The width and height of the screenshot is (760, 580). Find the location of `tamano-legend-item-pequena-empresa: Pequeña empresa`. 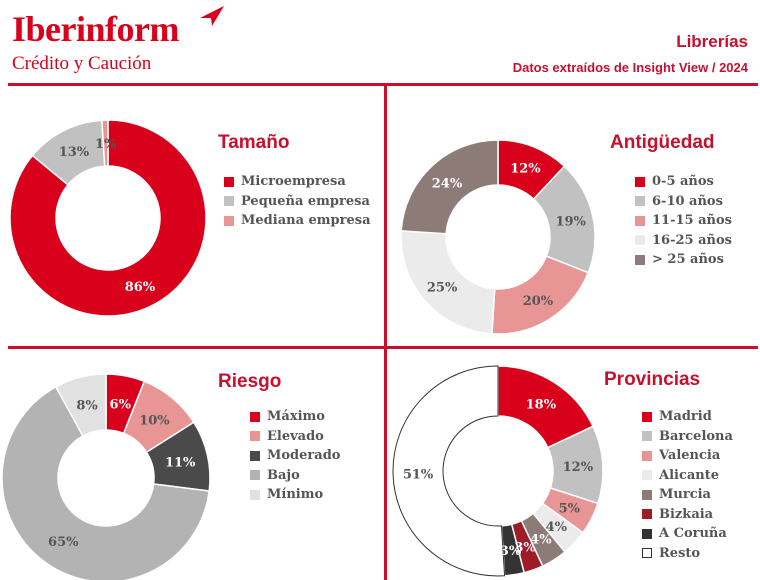

tamano-legend-item-pequena-empresa: Pequeña empresa is located at coordinates (297, 202).